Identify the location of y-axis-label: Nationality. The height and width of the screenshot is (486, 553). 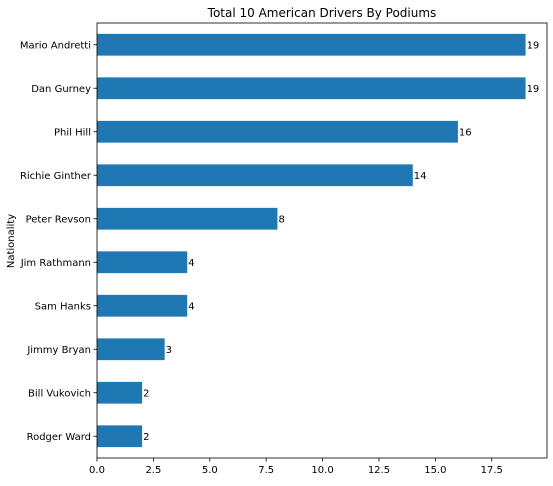
(11, 241).